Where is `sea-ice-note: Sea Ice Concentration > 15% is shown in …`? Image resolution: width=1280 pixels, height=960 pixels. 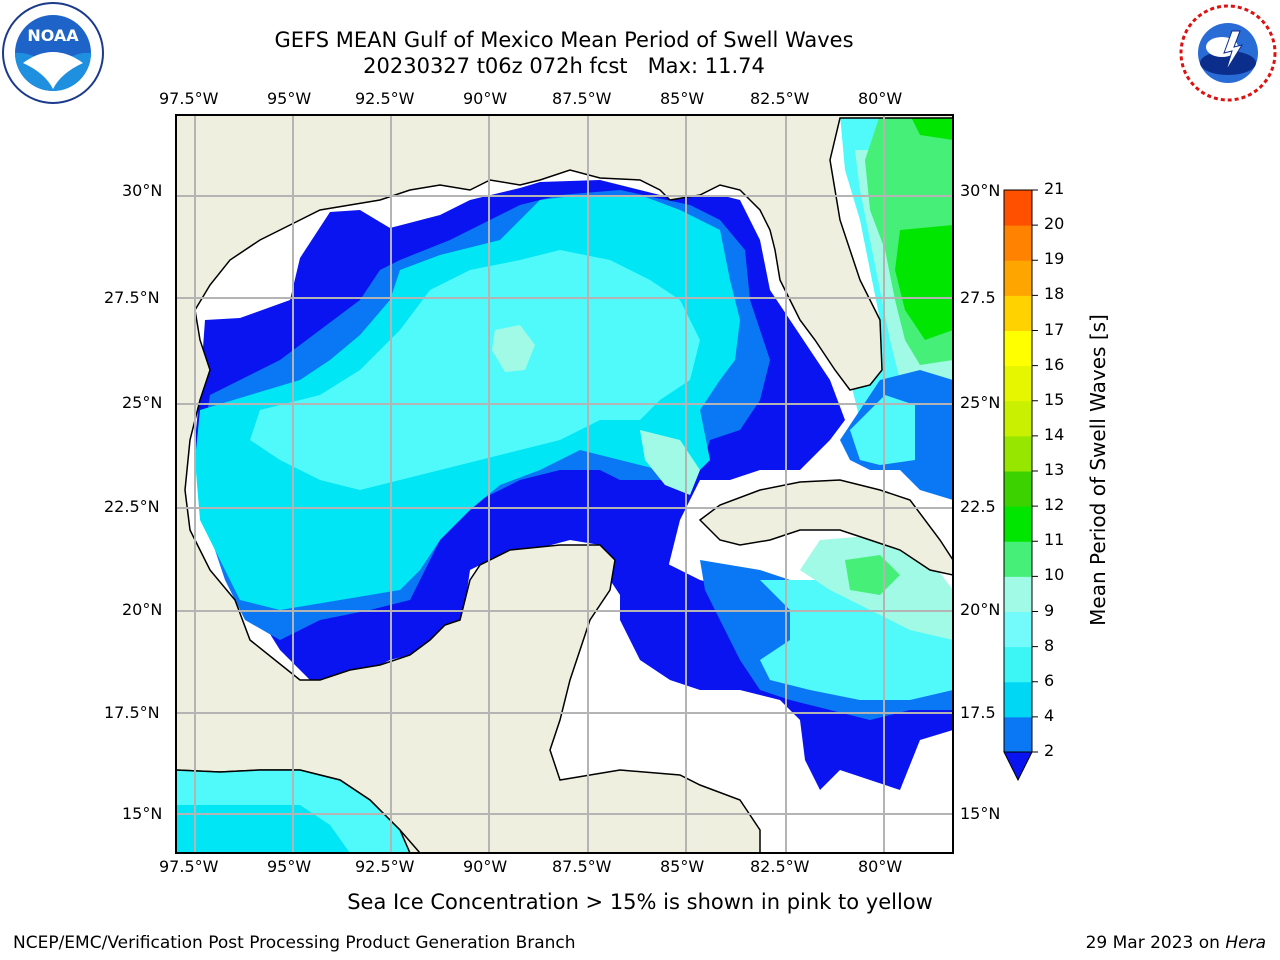 sea-ice-note: Sea Ice Concentration > 15% is shown in … is located at coordinates (640, 902).